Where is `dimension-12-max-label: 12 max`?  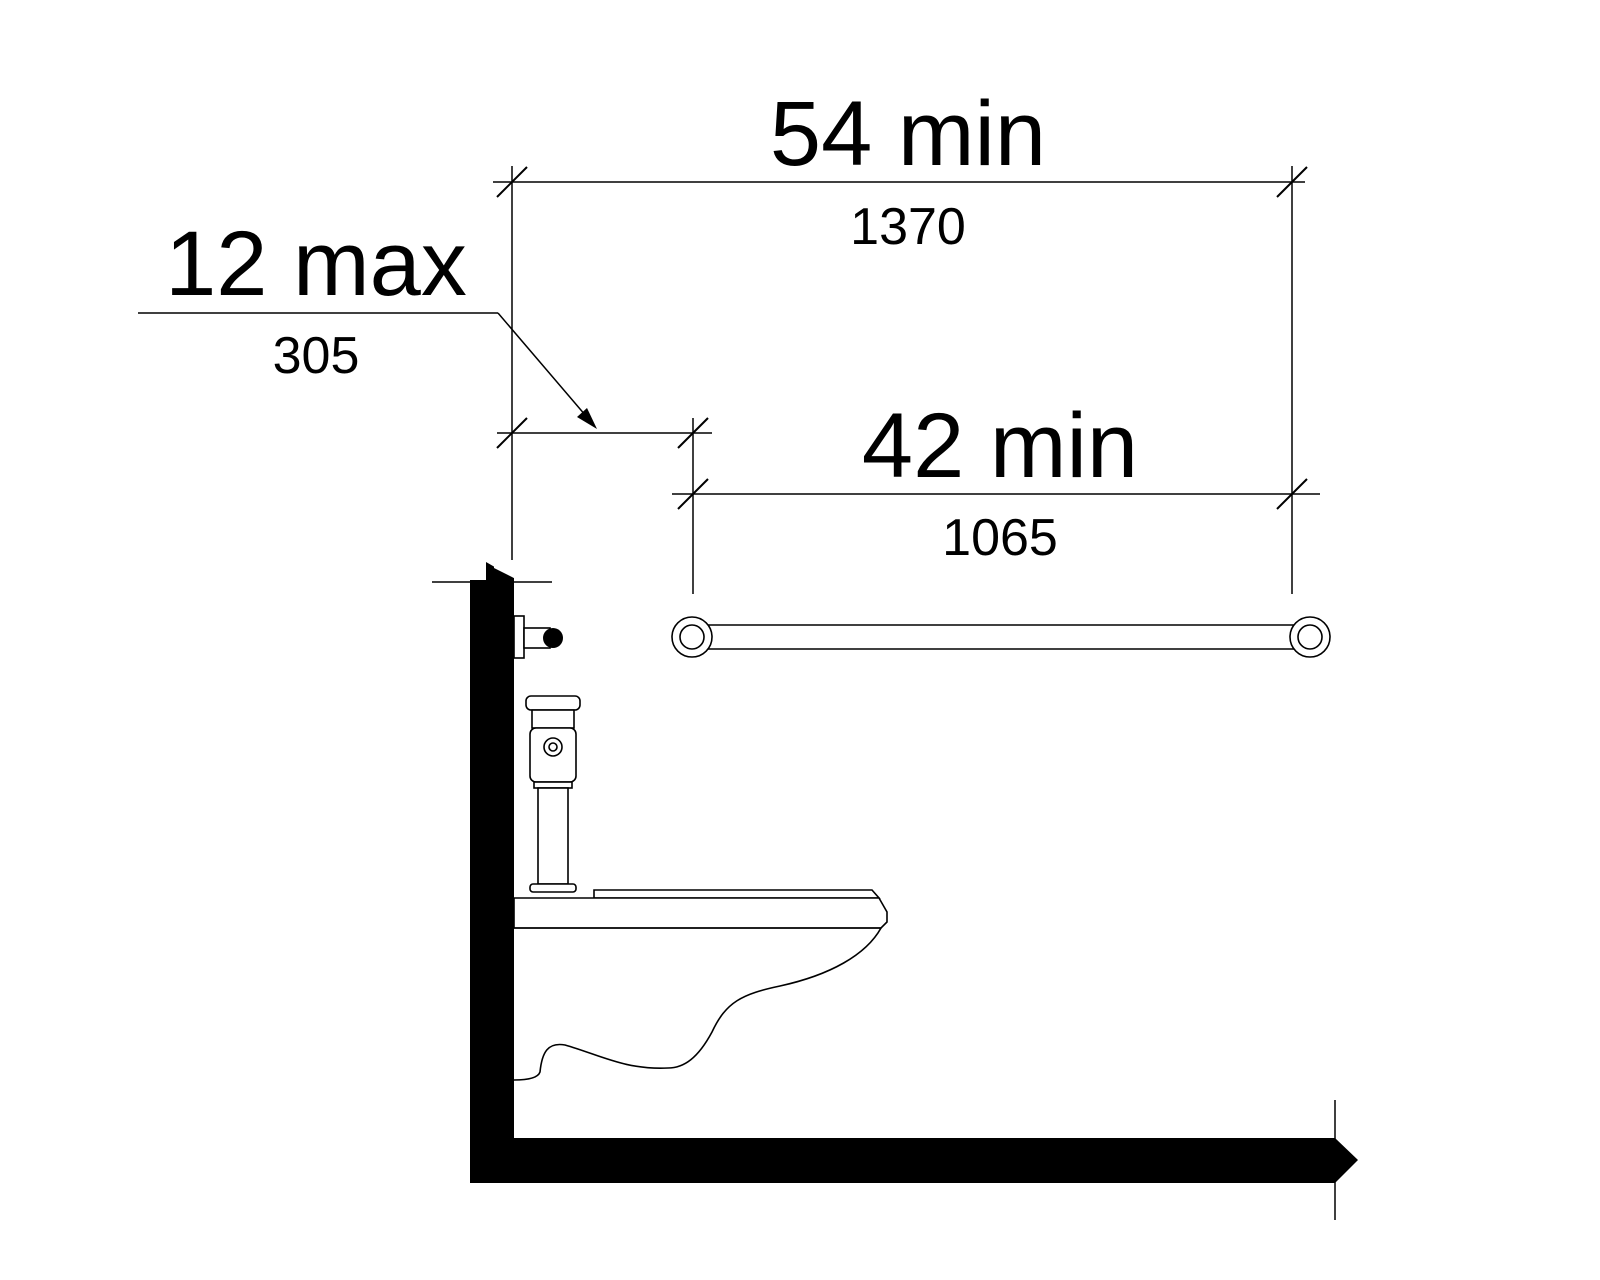 dimension-12-max-label: 12 max is located at coordinates (316, 264).